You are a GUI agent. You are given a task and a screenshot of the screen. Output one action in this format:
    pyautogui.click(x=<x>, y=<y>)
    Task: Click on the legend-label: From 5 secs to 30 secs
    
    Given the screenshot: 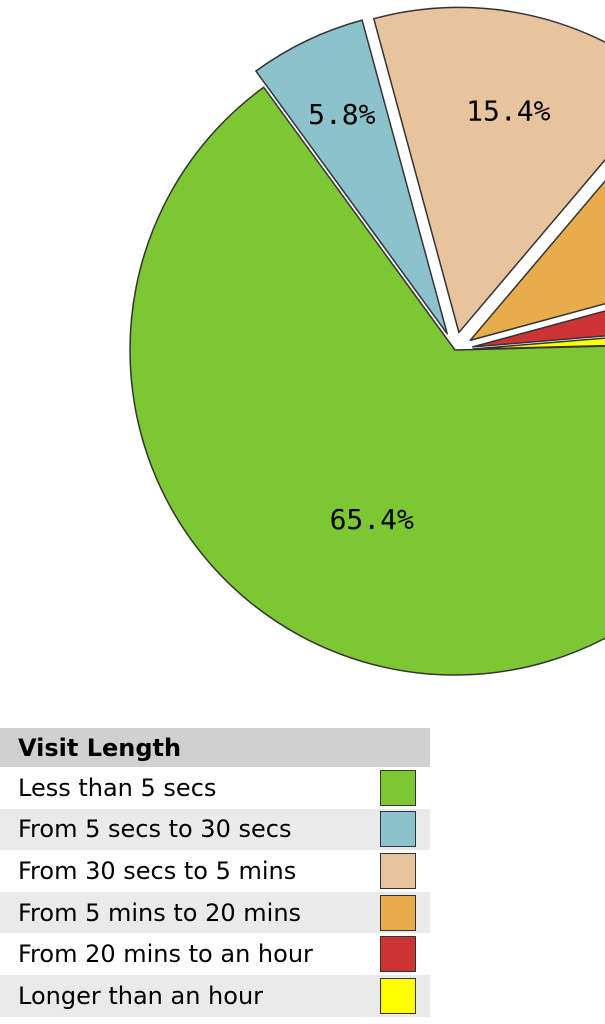 What is the action you would take?
    pyautogui.click(x=185, y=829)
    